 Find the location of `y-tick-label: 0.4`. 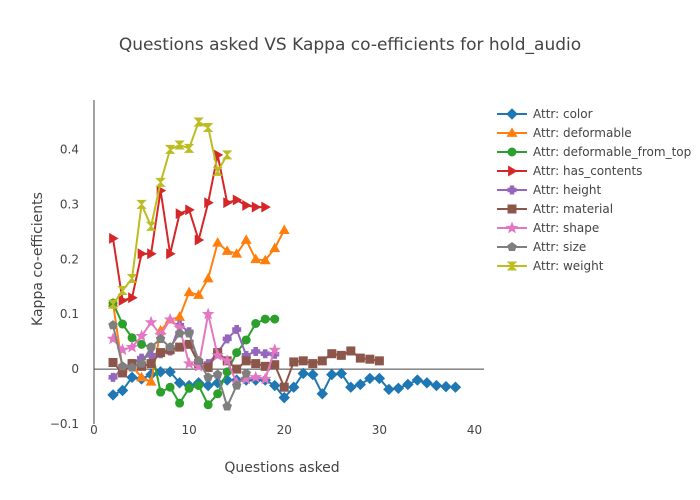

y-tick-label: 0.4 is located at coordinates (69, 149).